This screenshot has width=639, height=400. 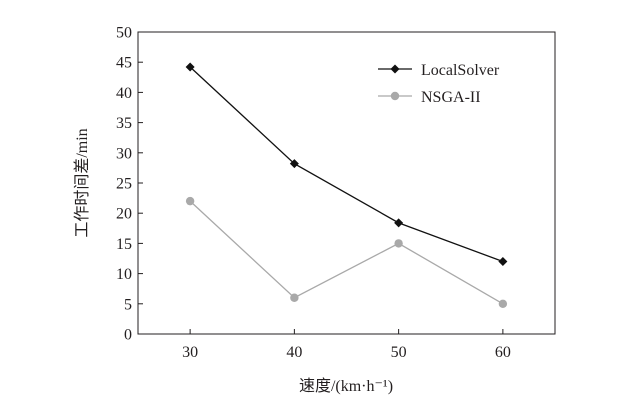 I want to click on x-axis-ticks: 30 40 50 60, so click(x=346, y=345).